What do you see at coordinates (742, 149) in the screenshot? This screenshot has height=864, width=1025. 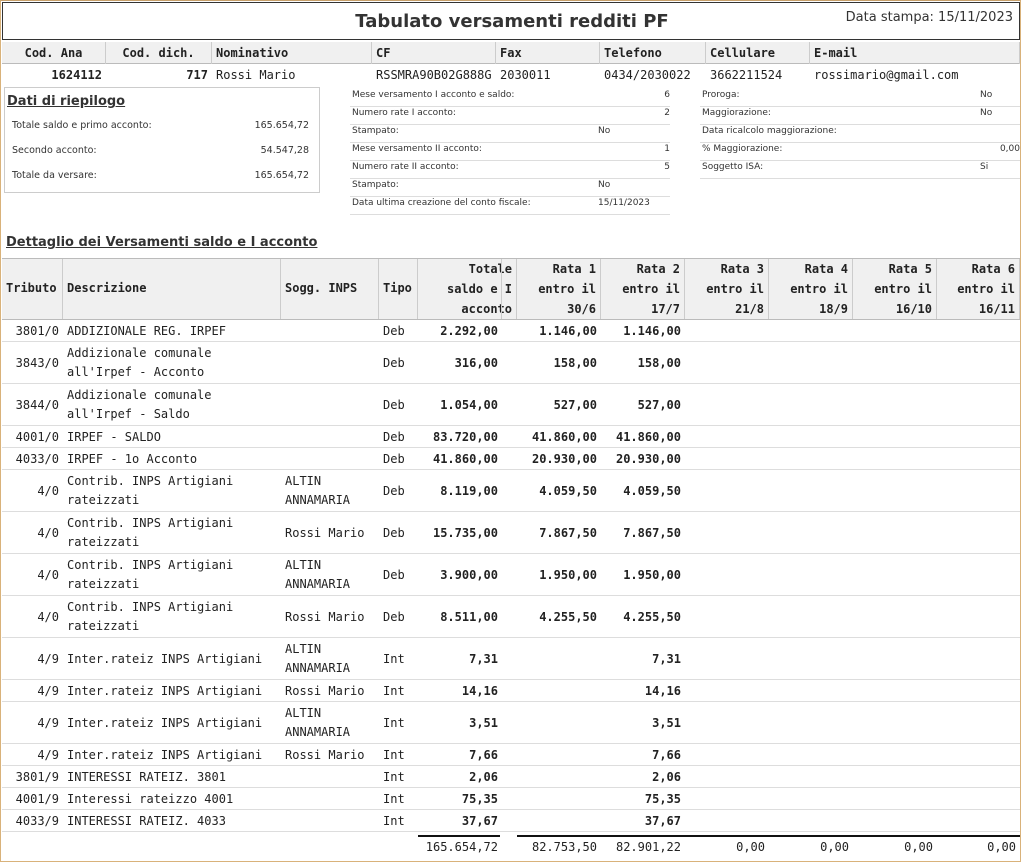 I see `info-label: % Maggiorazione:` at bounding box center [742, 149].